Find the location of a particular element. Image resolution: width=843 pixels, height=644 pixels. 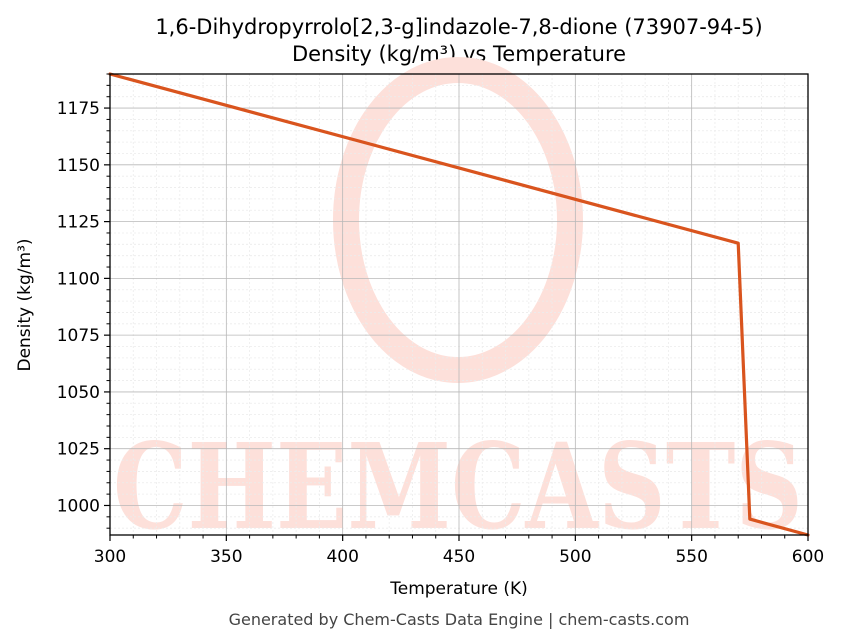

x-tick-label: 550 is located at coordinates (691, 557).